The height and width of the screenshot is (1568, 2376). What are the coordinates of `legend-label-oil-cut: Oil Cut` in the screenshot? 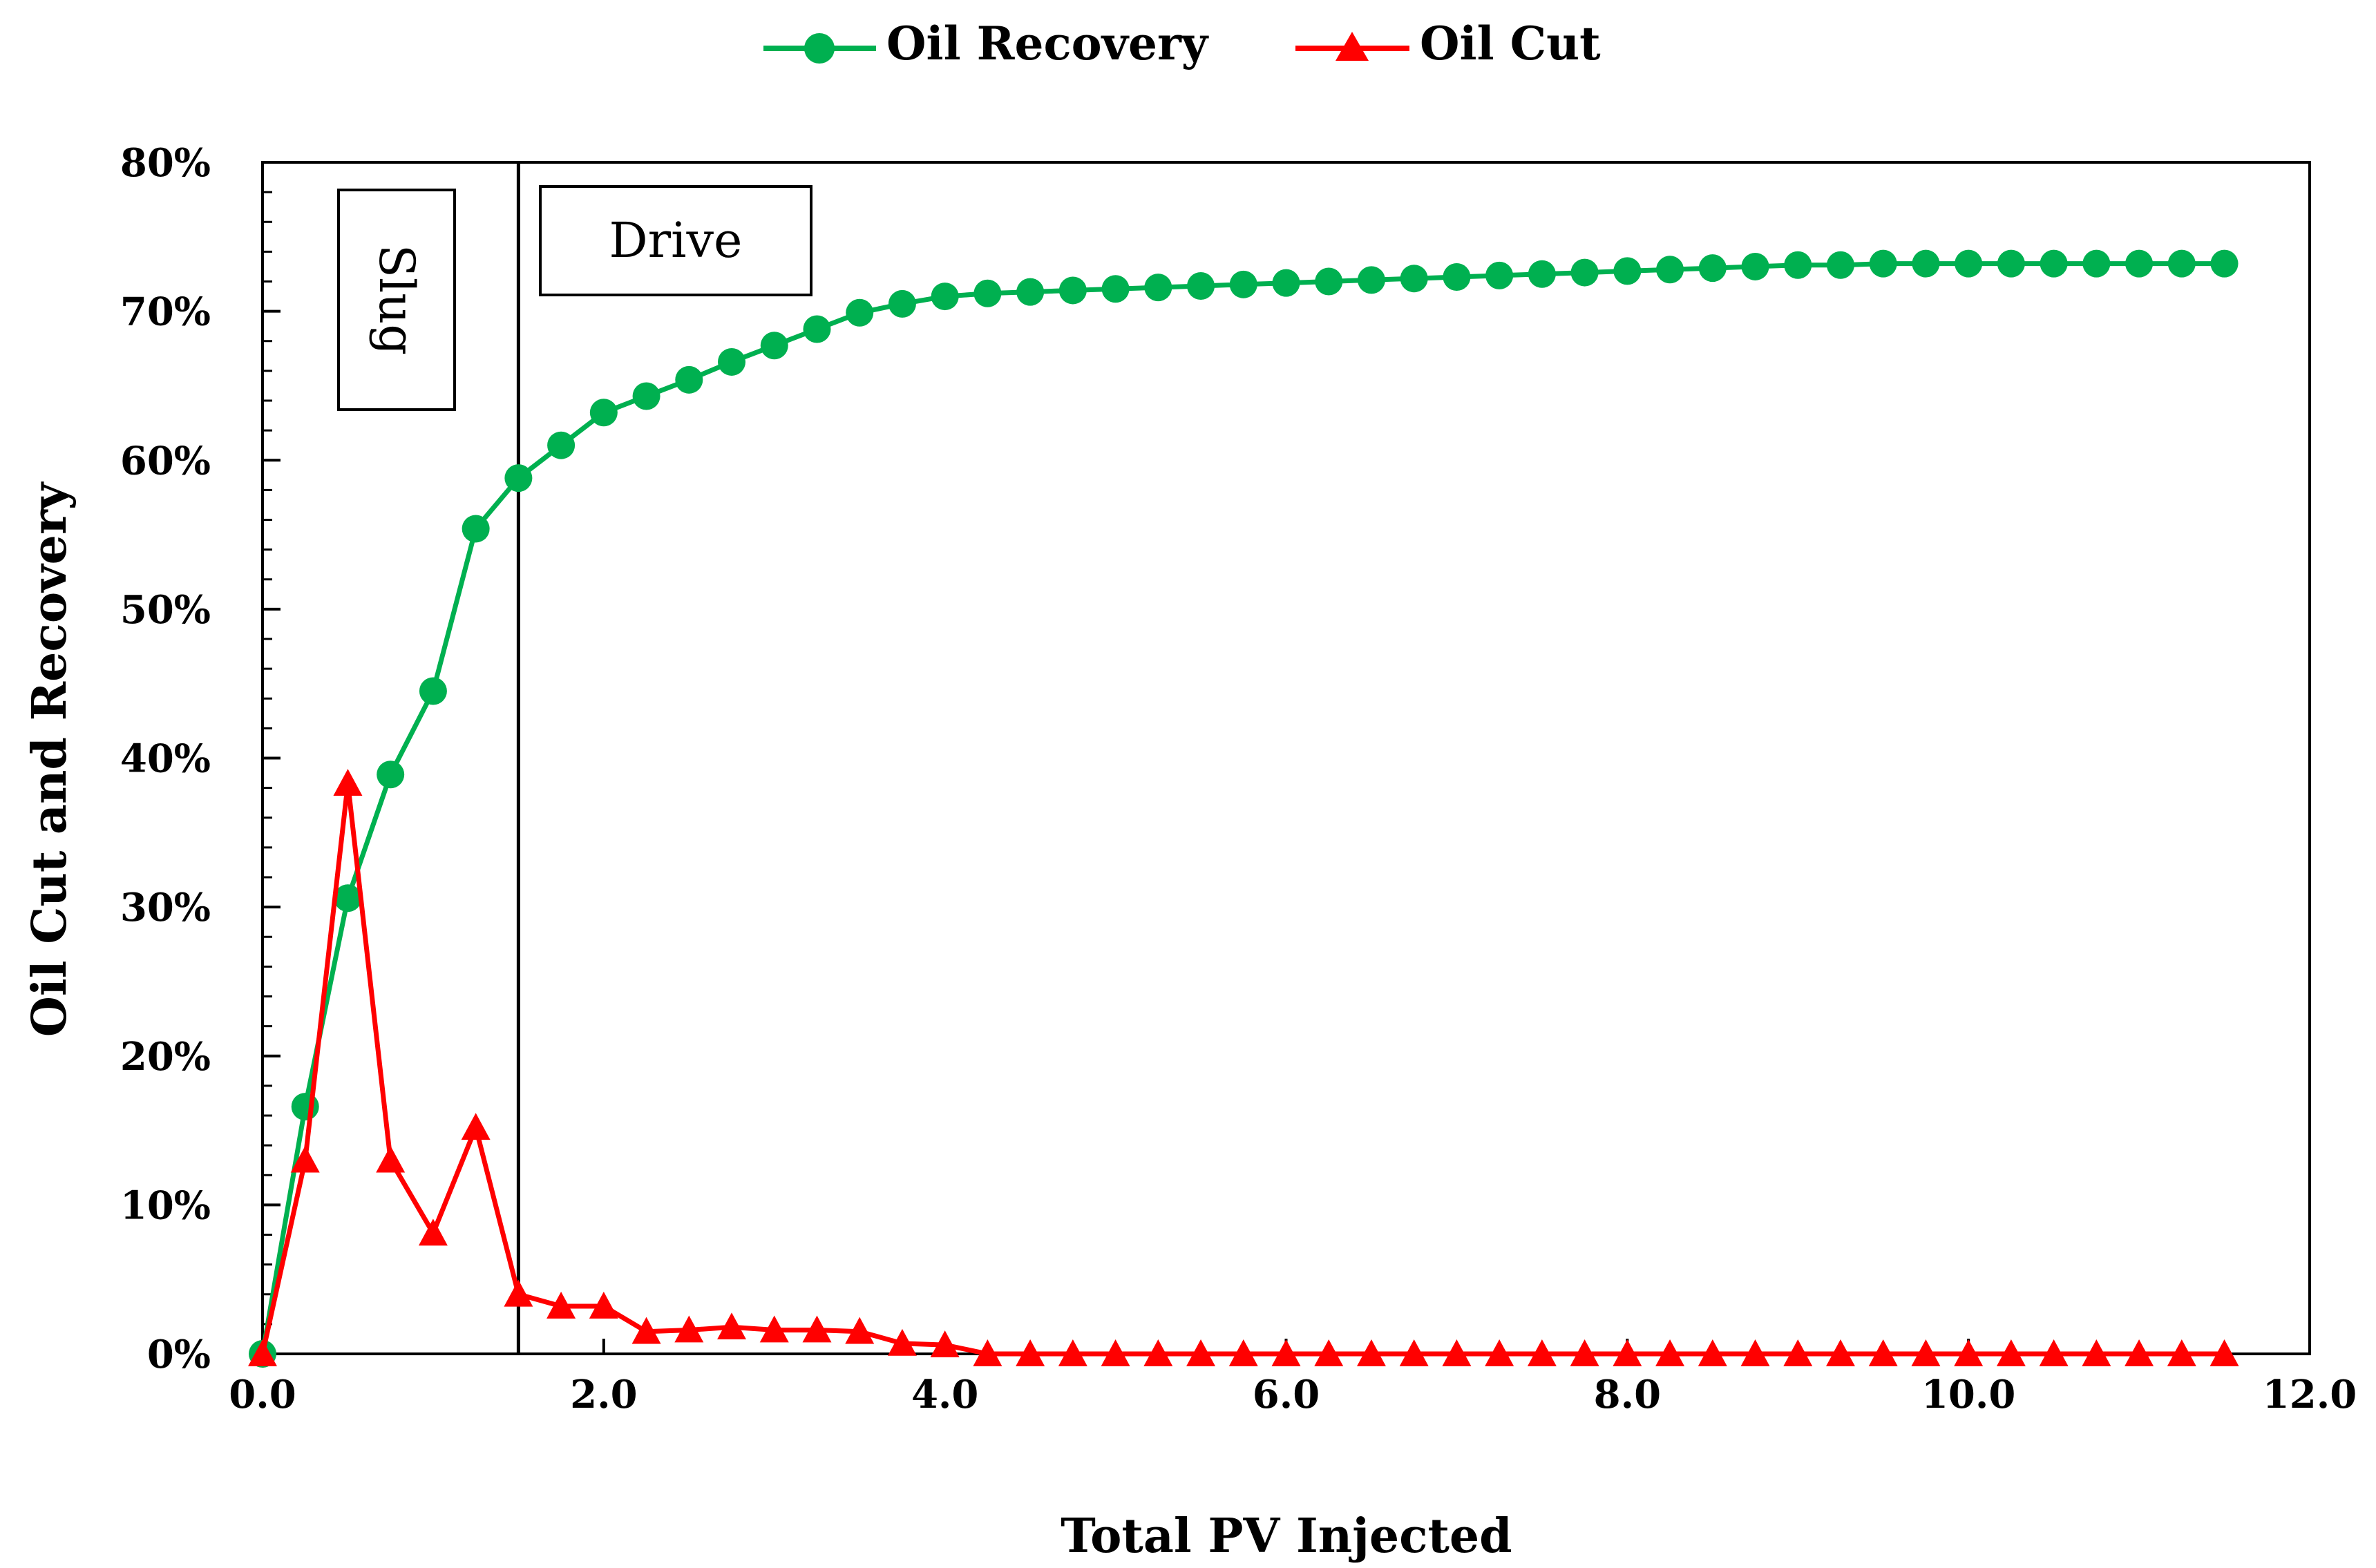 It's located at (1511, 43).